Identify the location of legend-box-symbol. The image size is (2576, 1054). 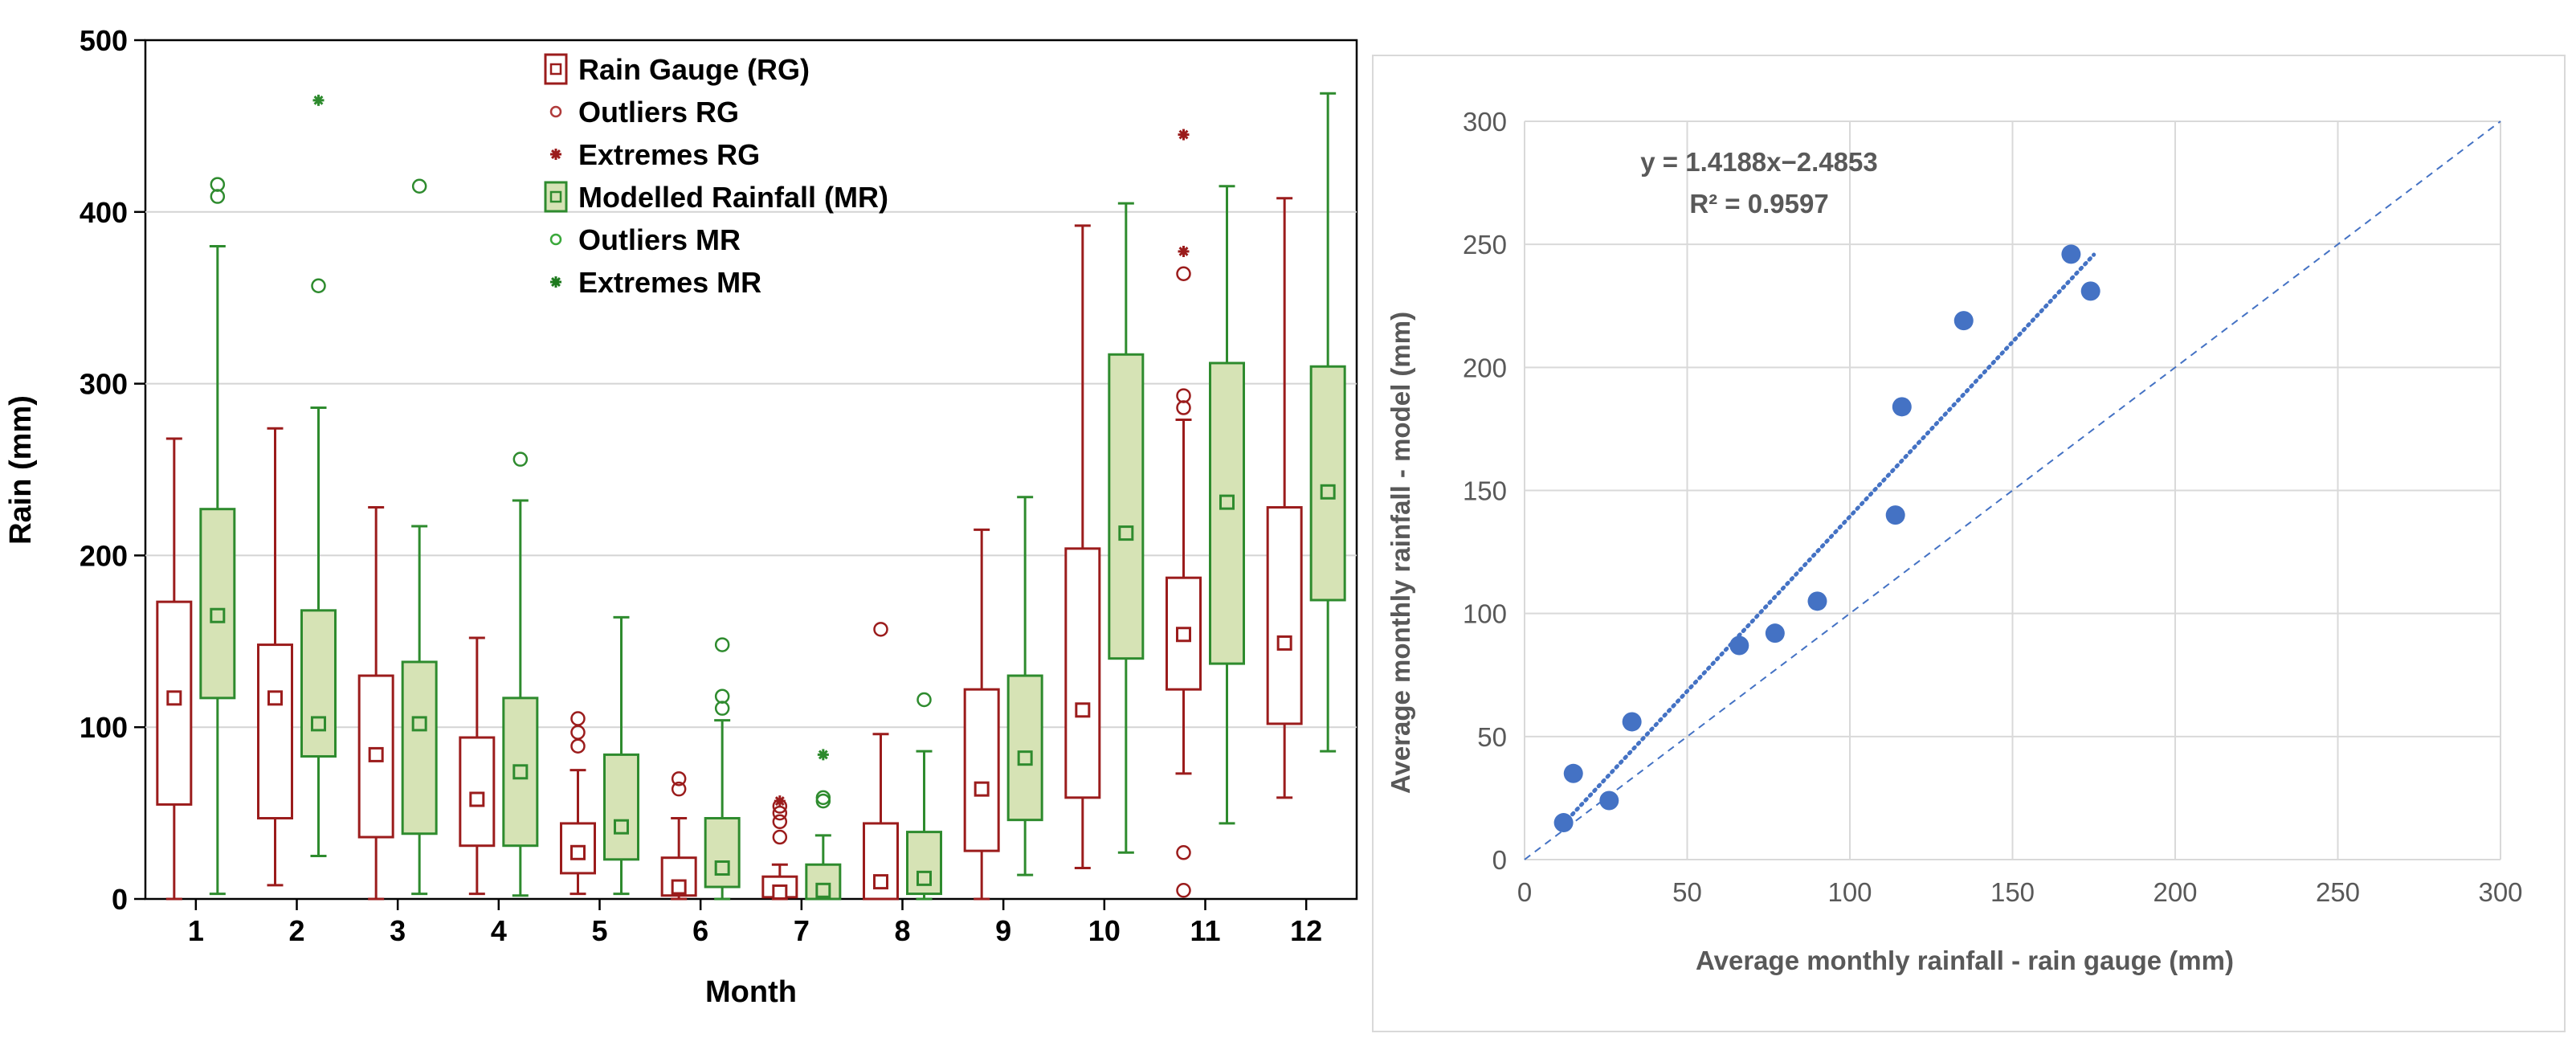
(556, 197).